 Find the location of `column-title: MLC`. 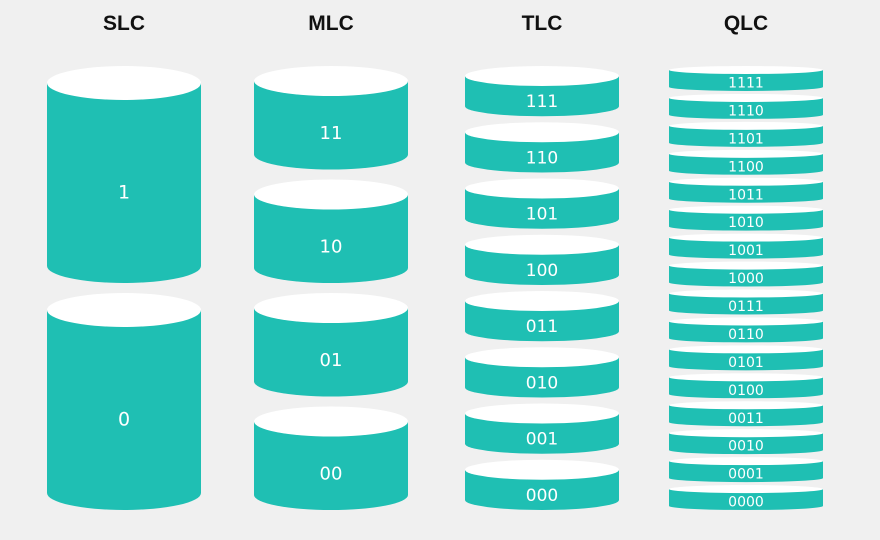

column-title: MLC is located at coordinates (331, 23).